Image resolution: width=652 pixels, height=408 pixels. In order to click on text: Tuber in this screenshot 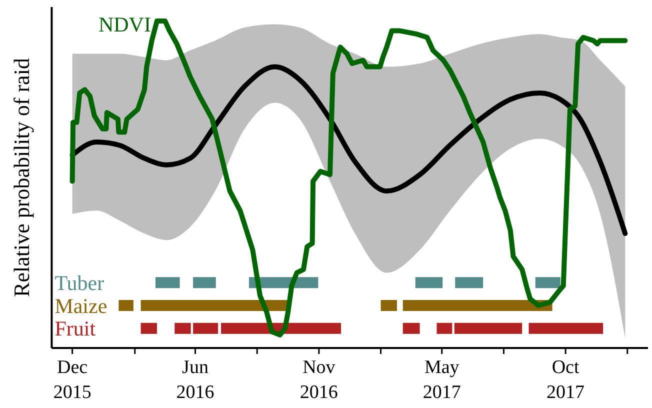, I will do `click(79, 282)`.